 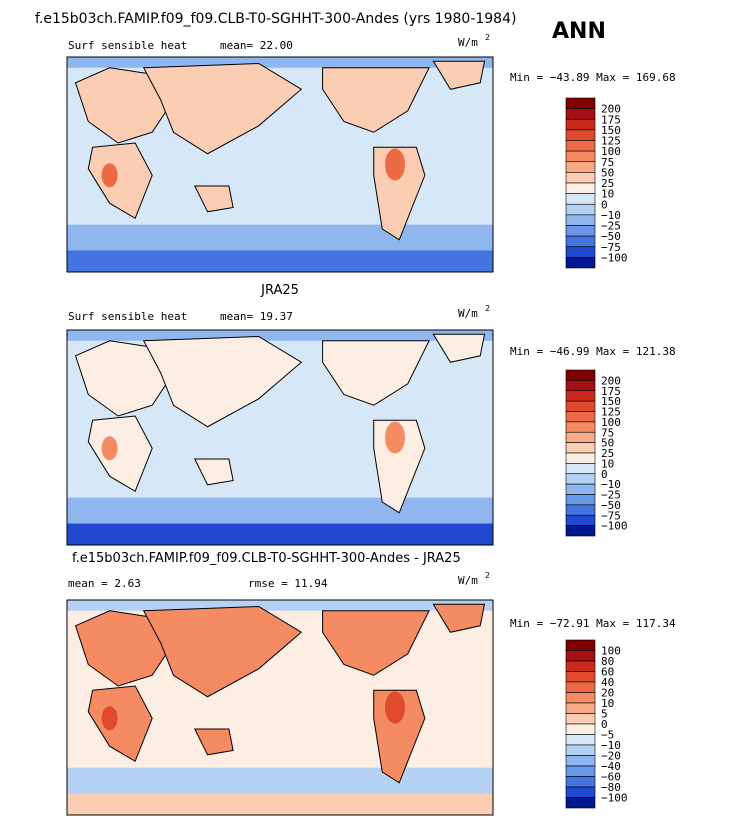 I want to click on colorbar-label: 125, so click(x=611, y=141).